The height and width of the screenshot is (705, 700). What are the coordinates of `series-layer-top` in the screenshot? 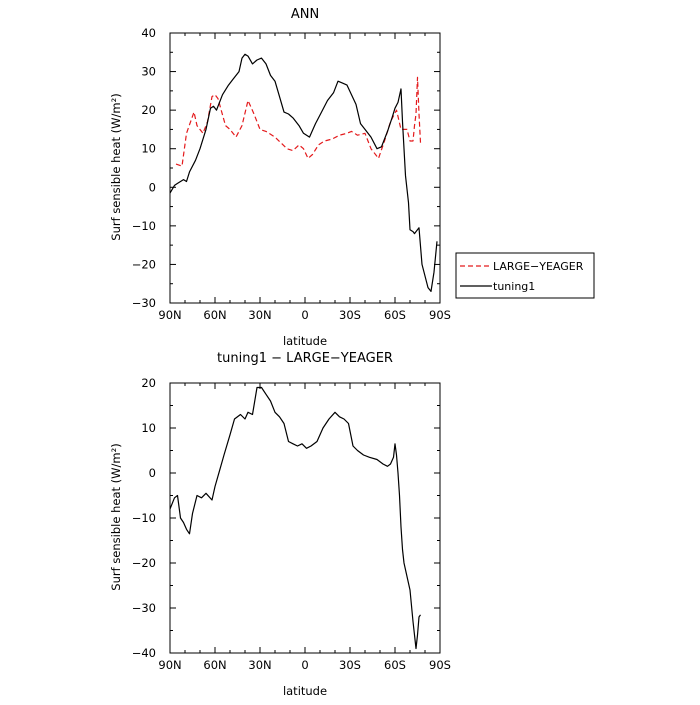 It's located at (303, 172).